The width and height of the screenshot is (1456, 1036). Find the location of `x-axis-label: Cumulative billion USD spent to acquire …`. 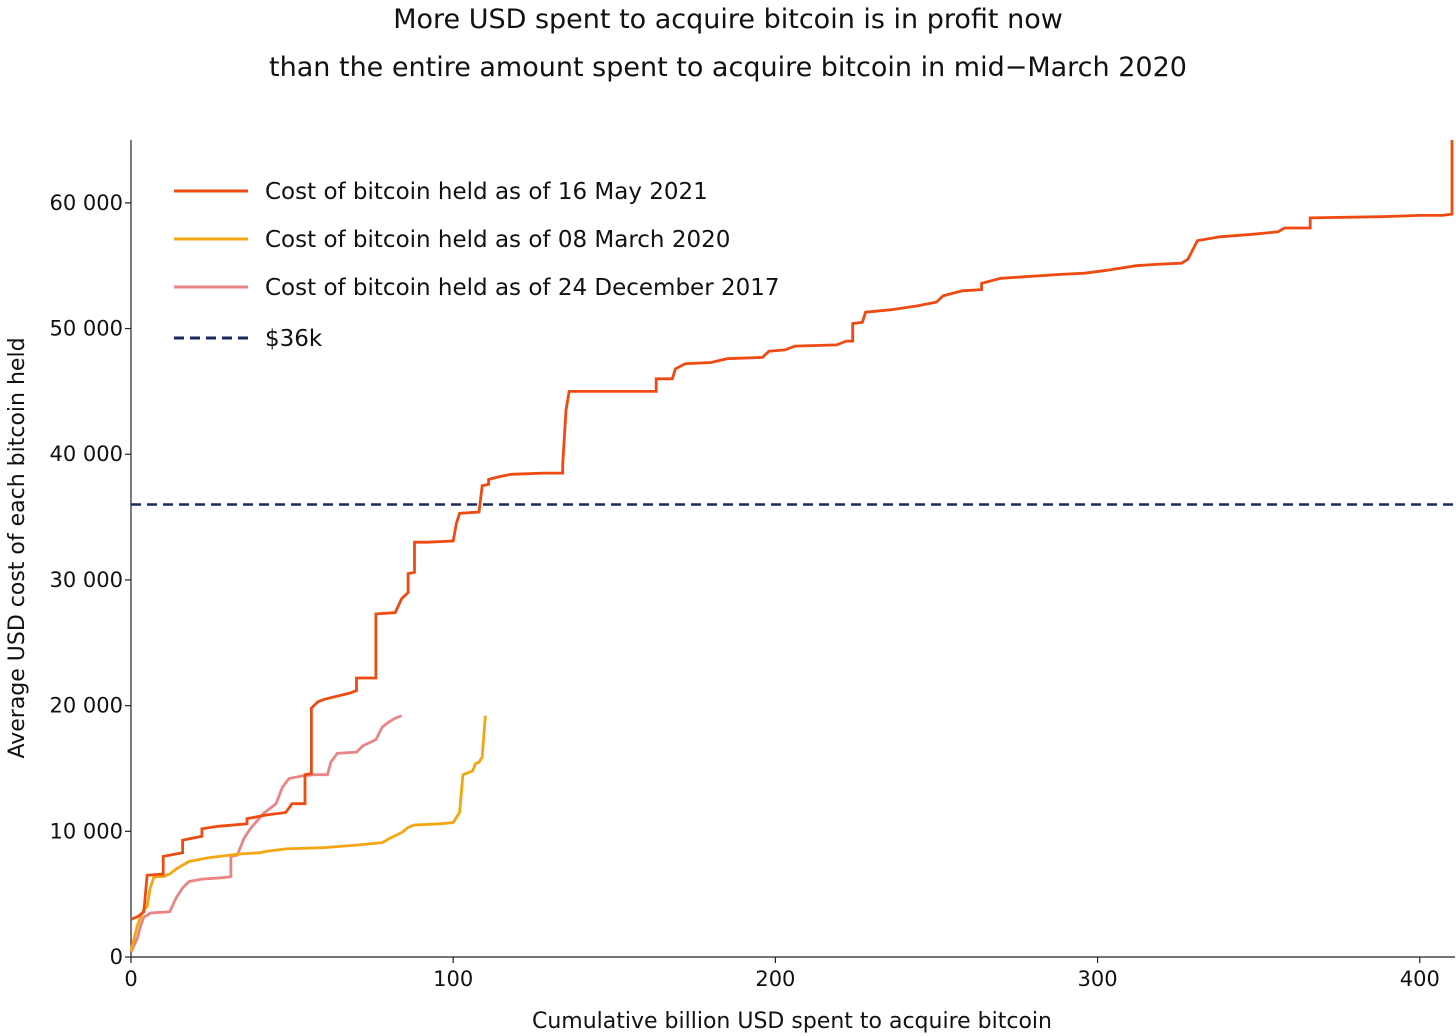

x-axis-label: Cumulative billion USD spent to acquire … is located at coordinates (792, 1021).